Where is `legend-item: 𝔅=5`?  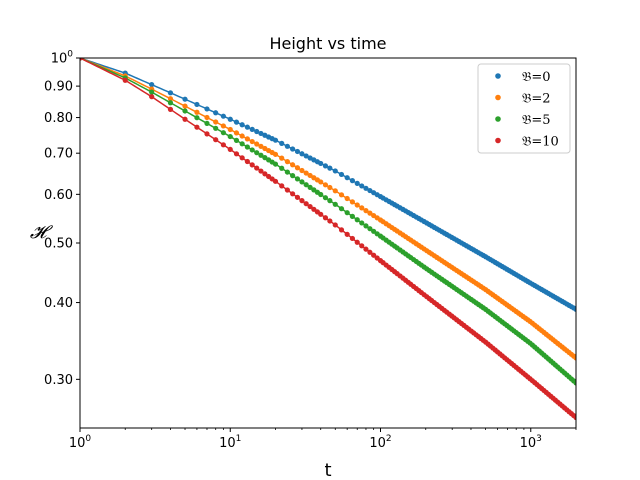
legend-item: 𝔅=5 is located at coordinates (523, 120).